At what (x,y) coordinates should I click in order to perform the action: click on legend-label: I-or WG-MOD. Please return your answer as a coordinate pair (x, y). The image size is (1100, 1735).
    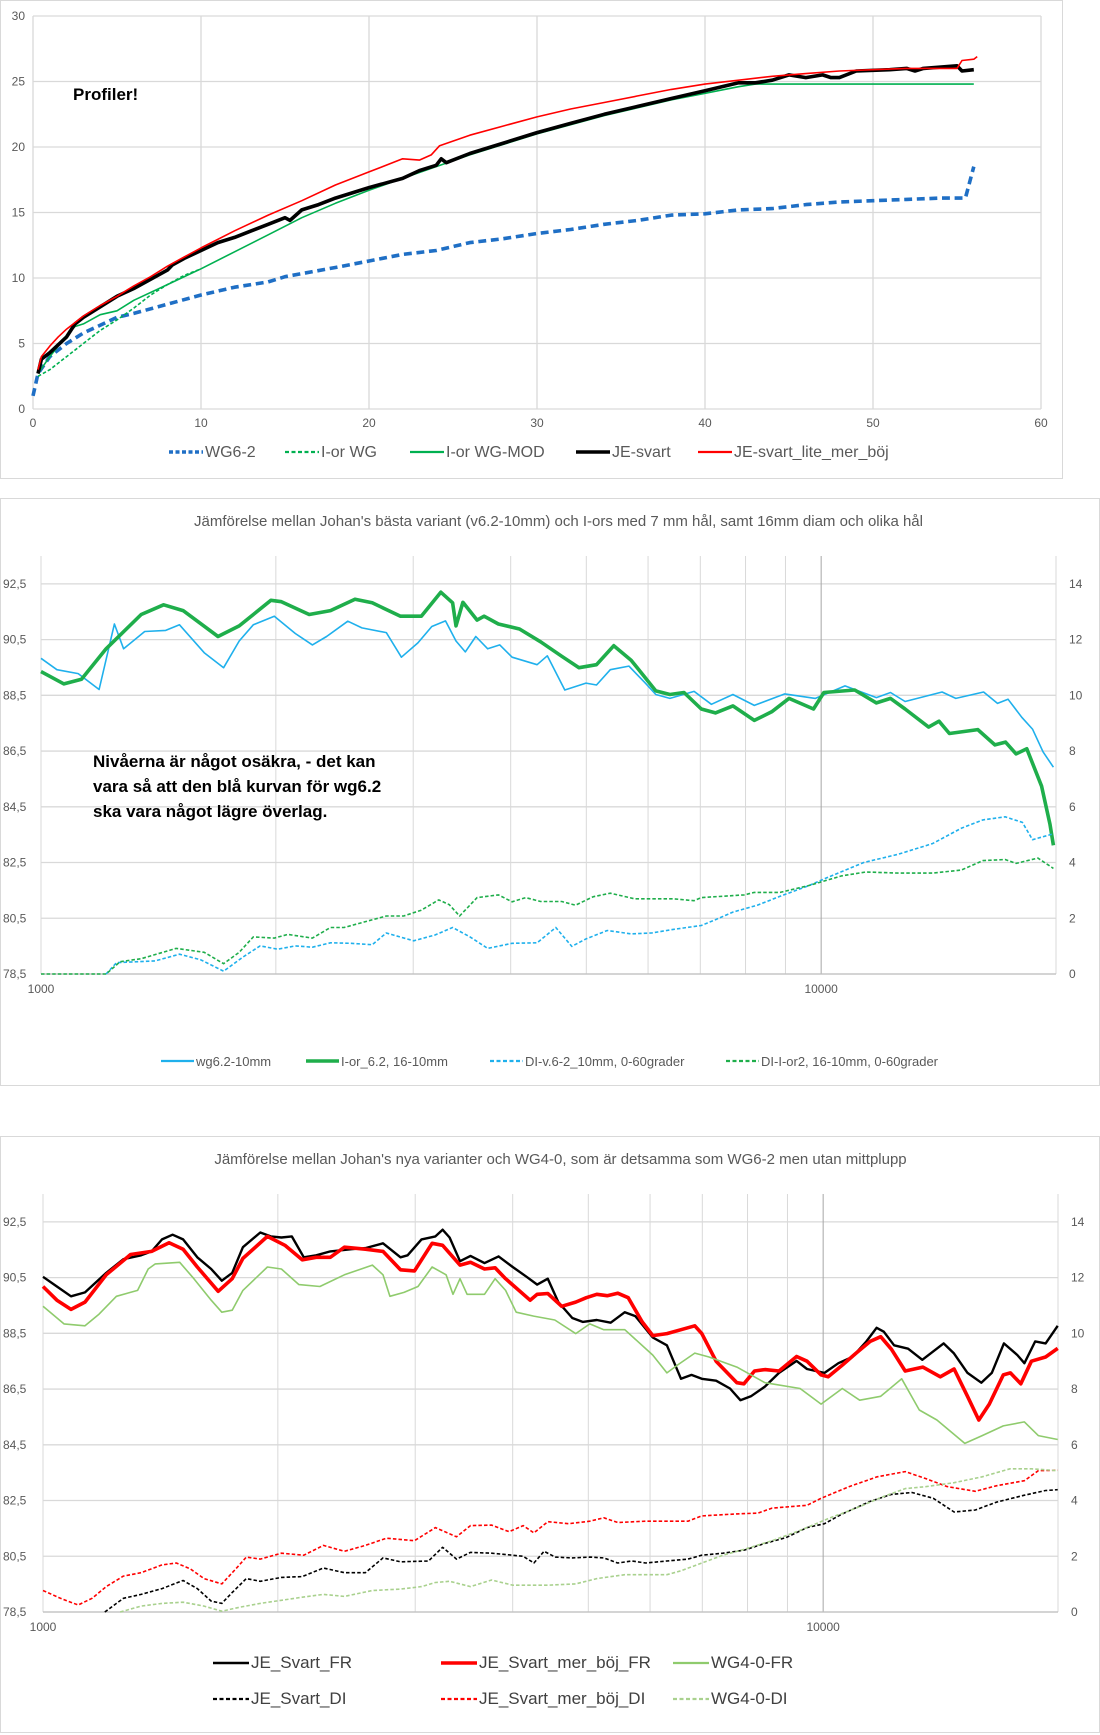
    Looking at the image, I should click on (495, 452).